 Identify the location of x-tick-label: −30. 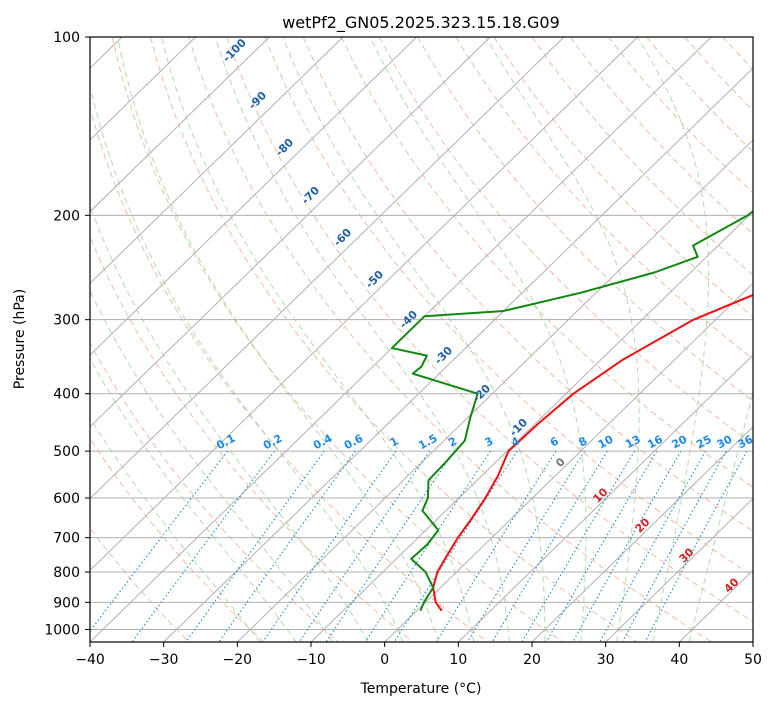
(164, 660).